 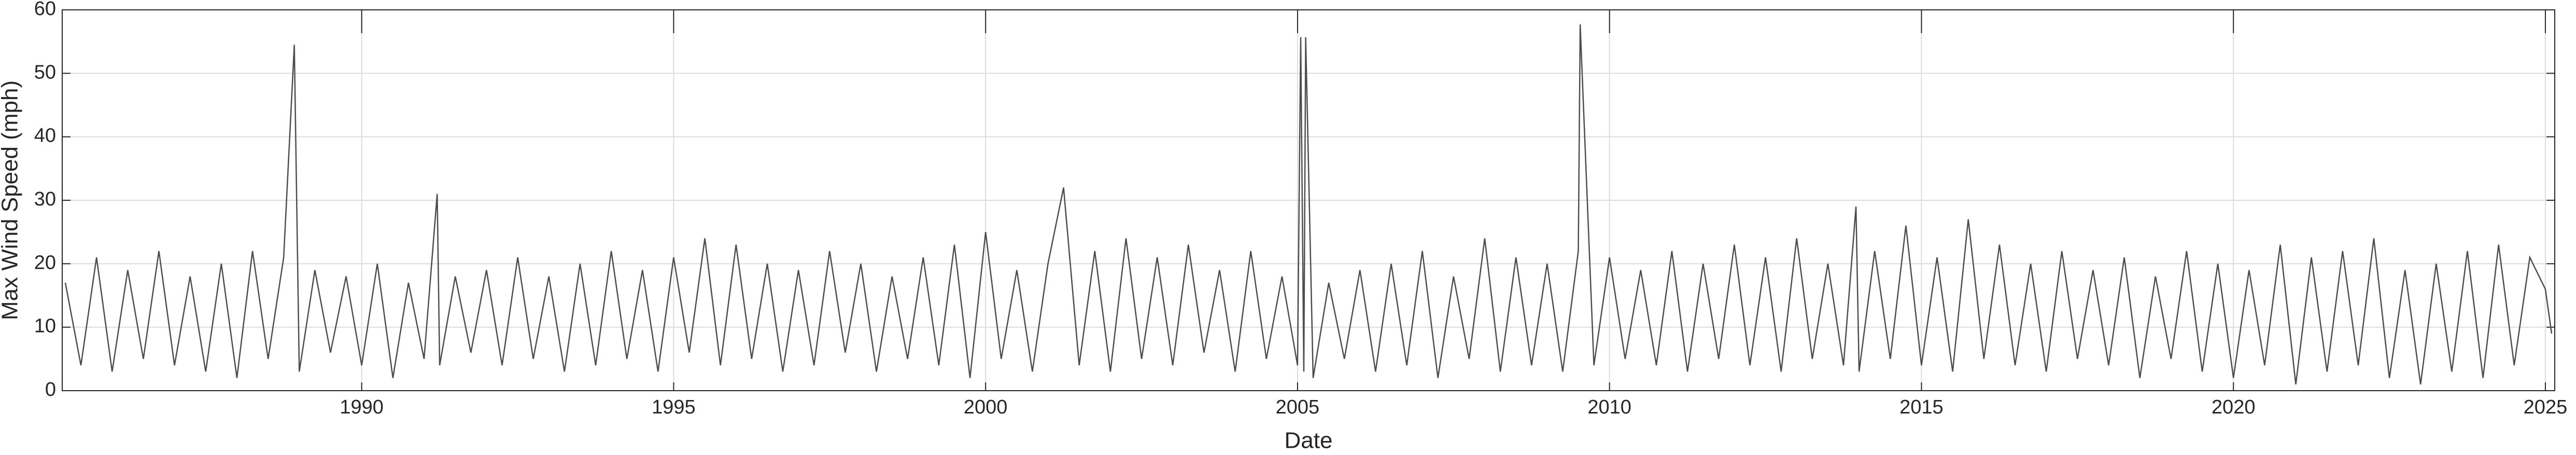 What do you see at coordinates (2234, 407) in the screenshot?
I see `x-tick-label: 2020` at bounding box center [2234, 407].